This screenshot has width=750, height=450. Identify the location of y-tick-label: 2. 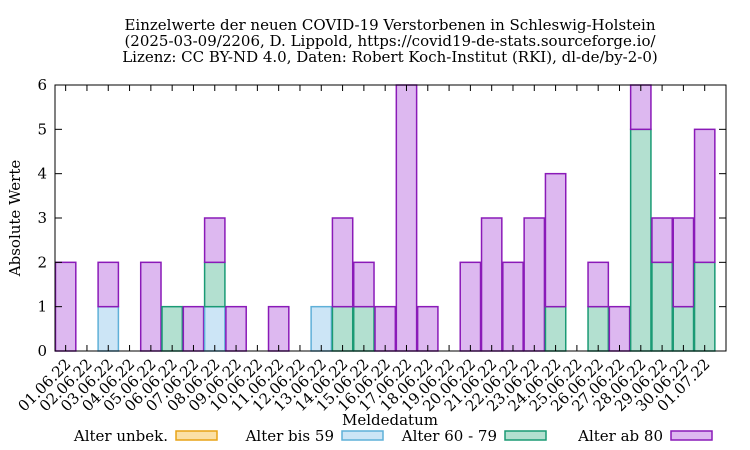
(42, 262).